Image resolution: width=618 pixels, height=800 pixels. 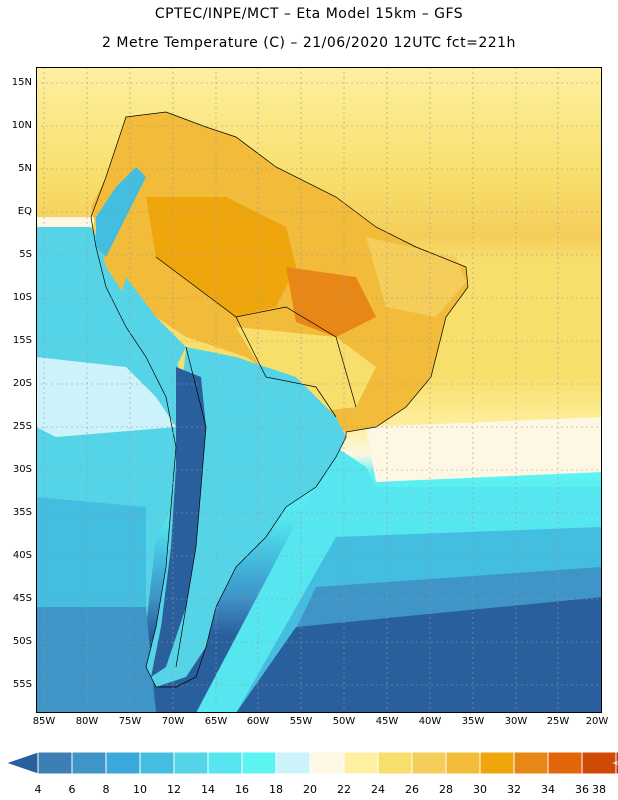 What do you see at coordinates (87, 721) in the screenshot?
I see `lon-label: 80W` at bounding box center [87, 721].